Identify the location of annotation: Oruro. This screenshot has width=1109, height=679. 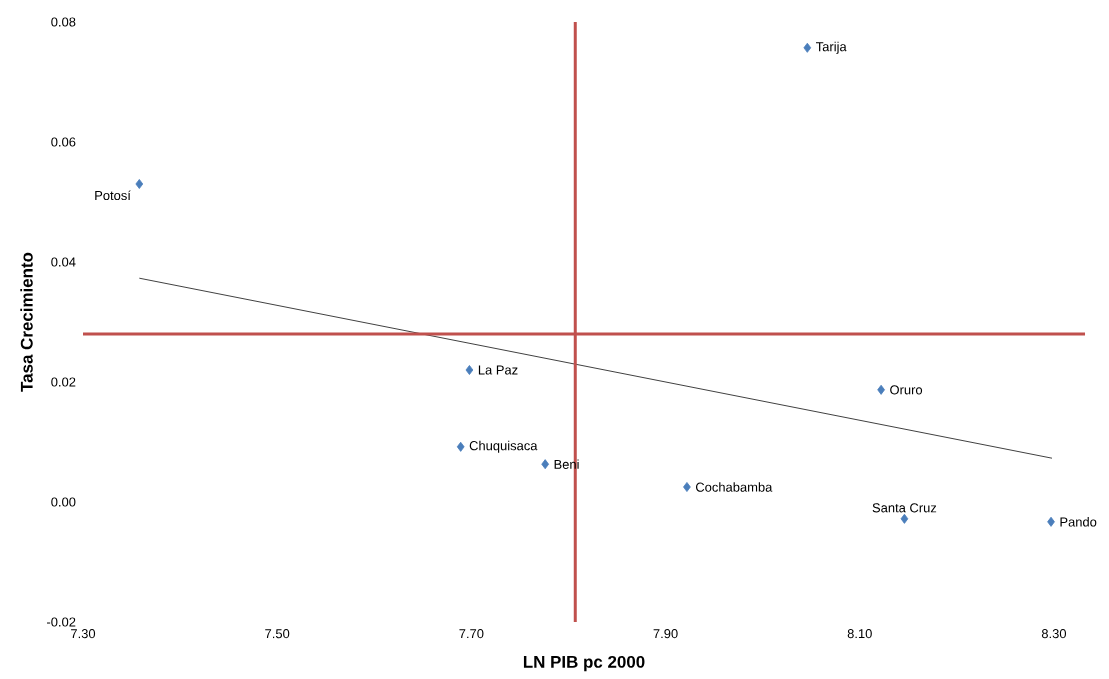
(906, 390).